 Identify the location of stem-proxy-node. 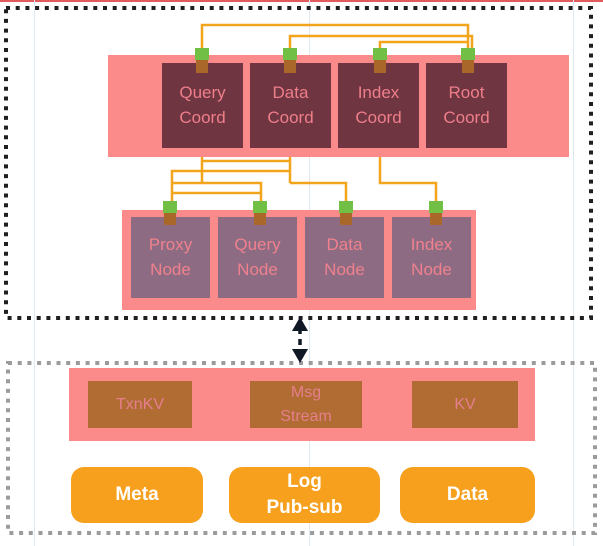
(170, 217).